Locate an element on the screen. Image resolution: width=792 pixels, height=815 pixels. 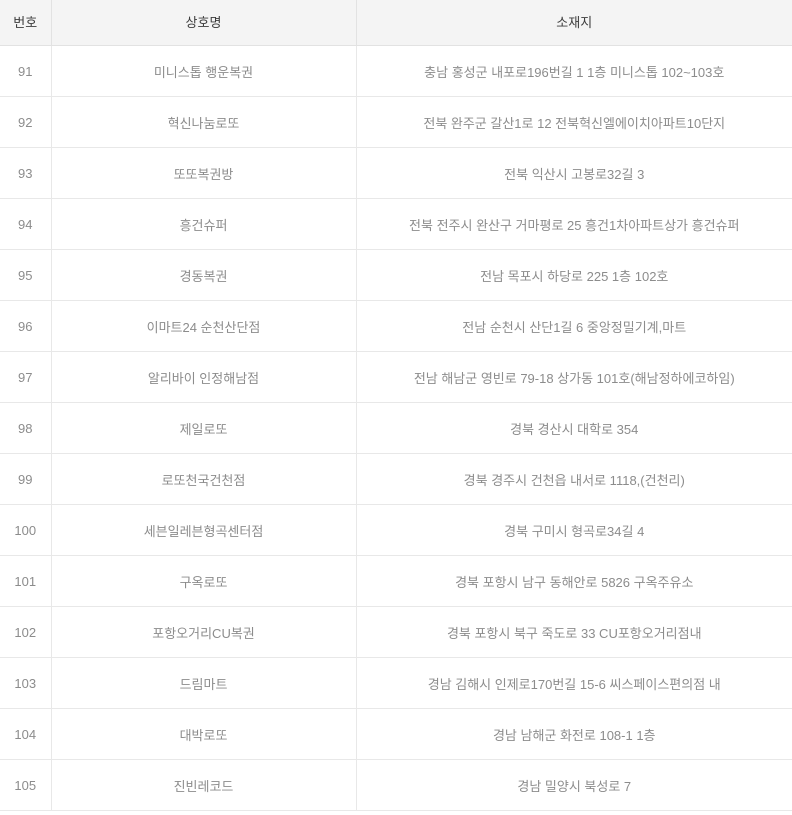
cell-number: 104 is located at coordinates (26, 734).